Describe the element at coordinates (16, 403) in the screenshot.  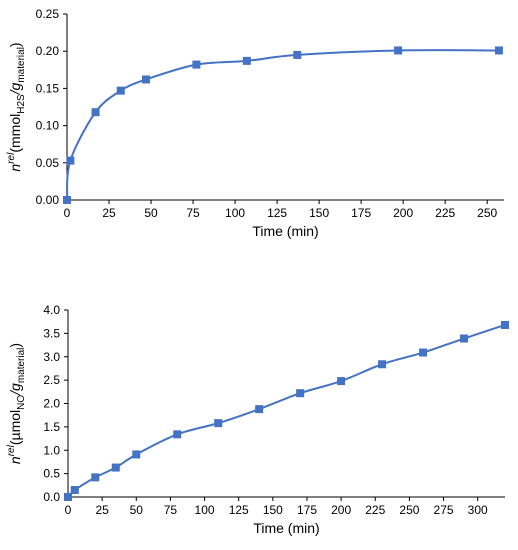
I see `y-axis-title: nrel(µmolNO/gmaterial)` at that location.